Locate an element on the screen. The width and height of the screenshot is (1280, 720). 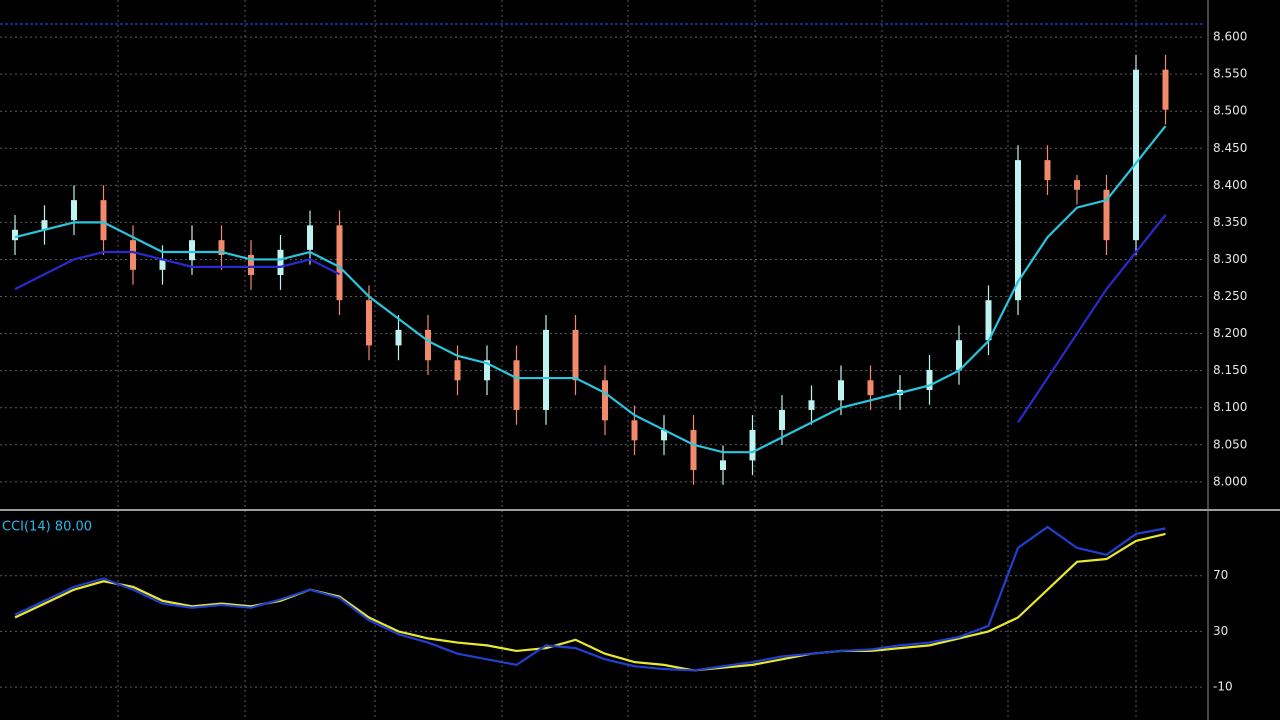
y-tick-label: 8.150 is located at coordinates (1230, 370).